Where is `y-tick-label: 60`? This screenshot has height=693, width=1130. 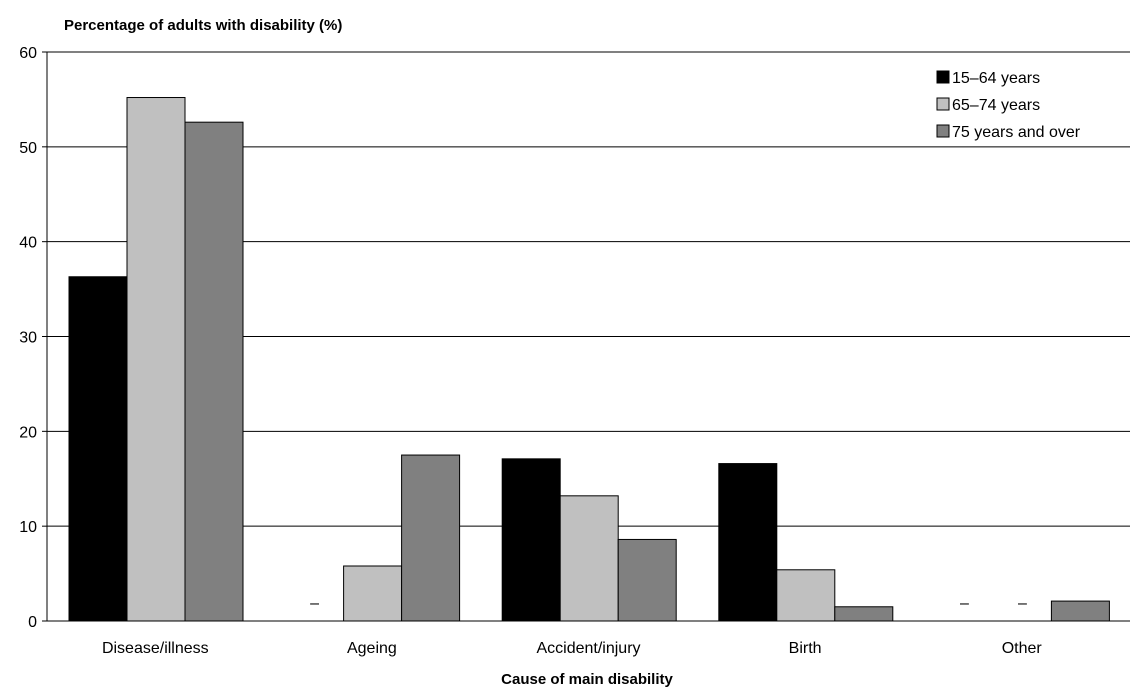 y-tick-label: 60 is located at coordinates (28, 53).